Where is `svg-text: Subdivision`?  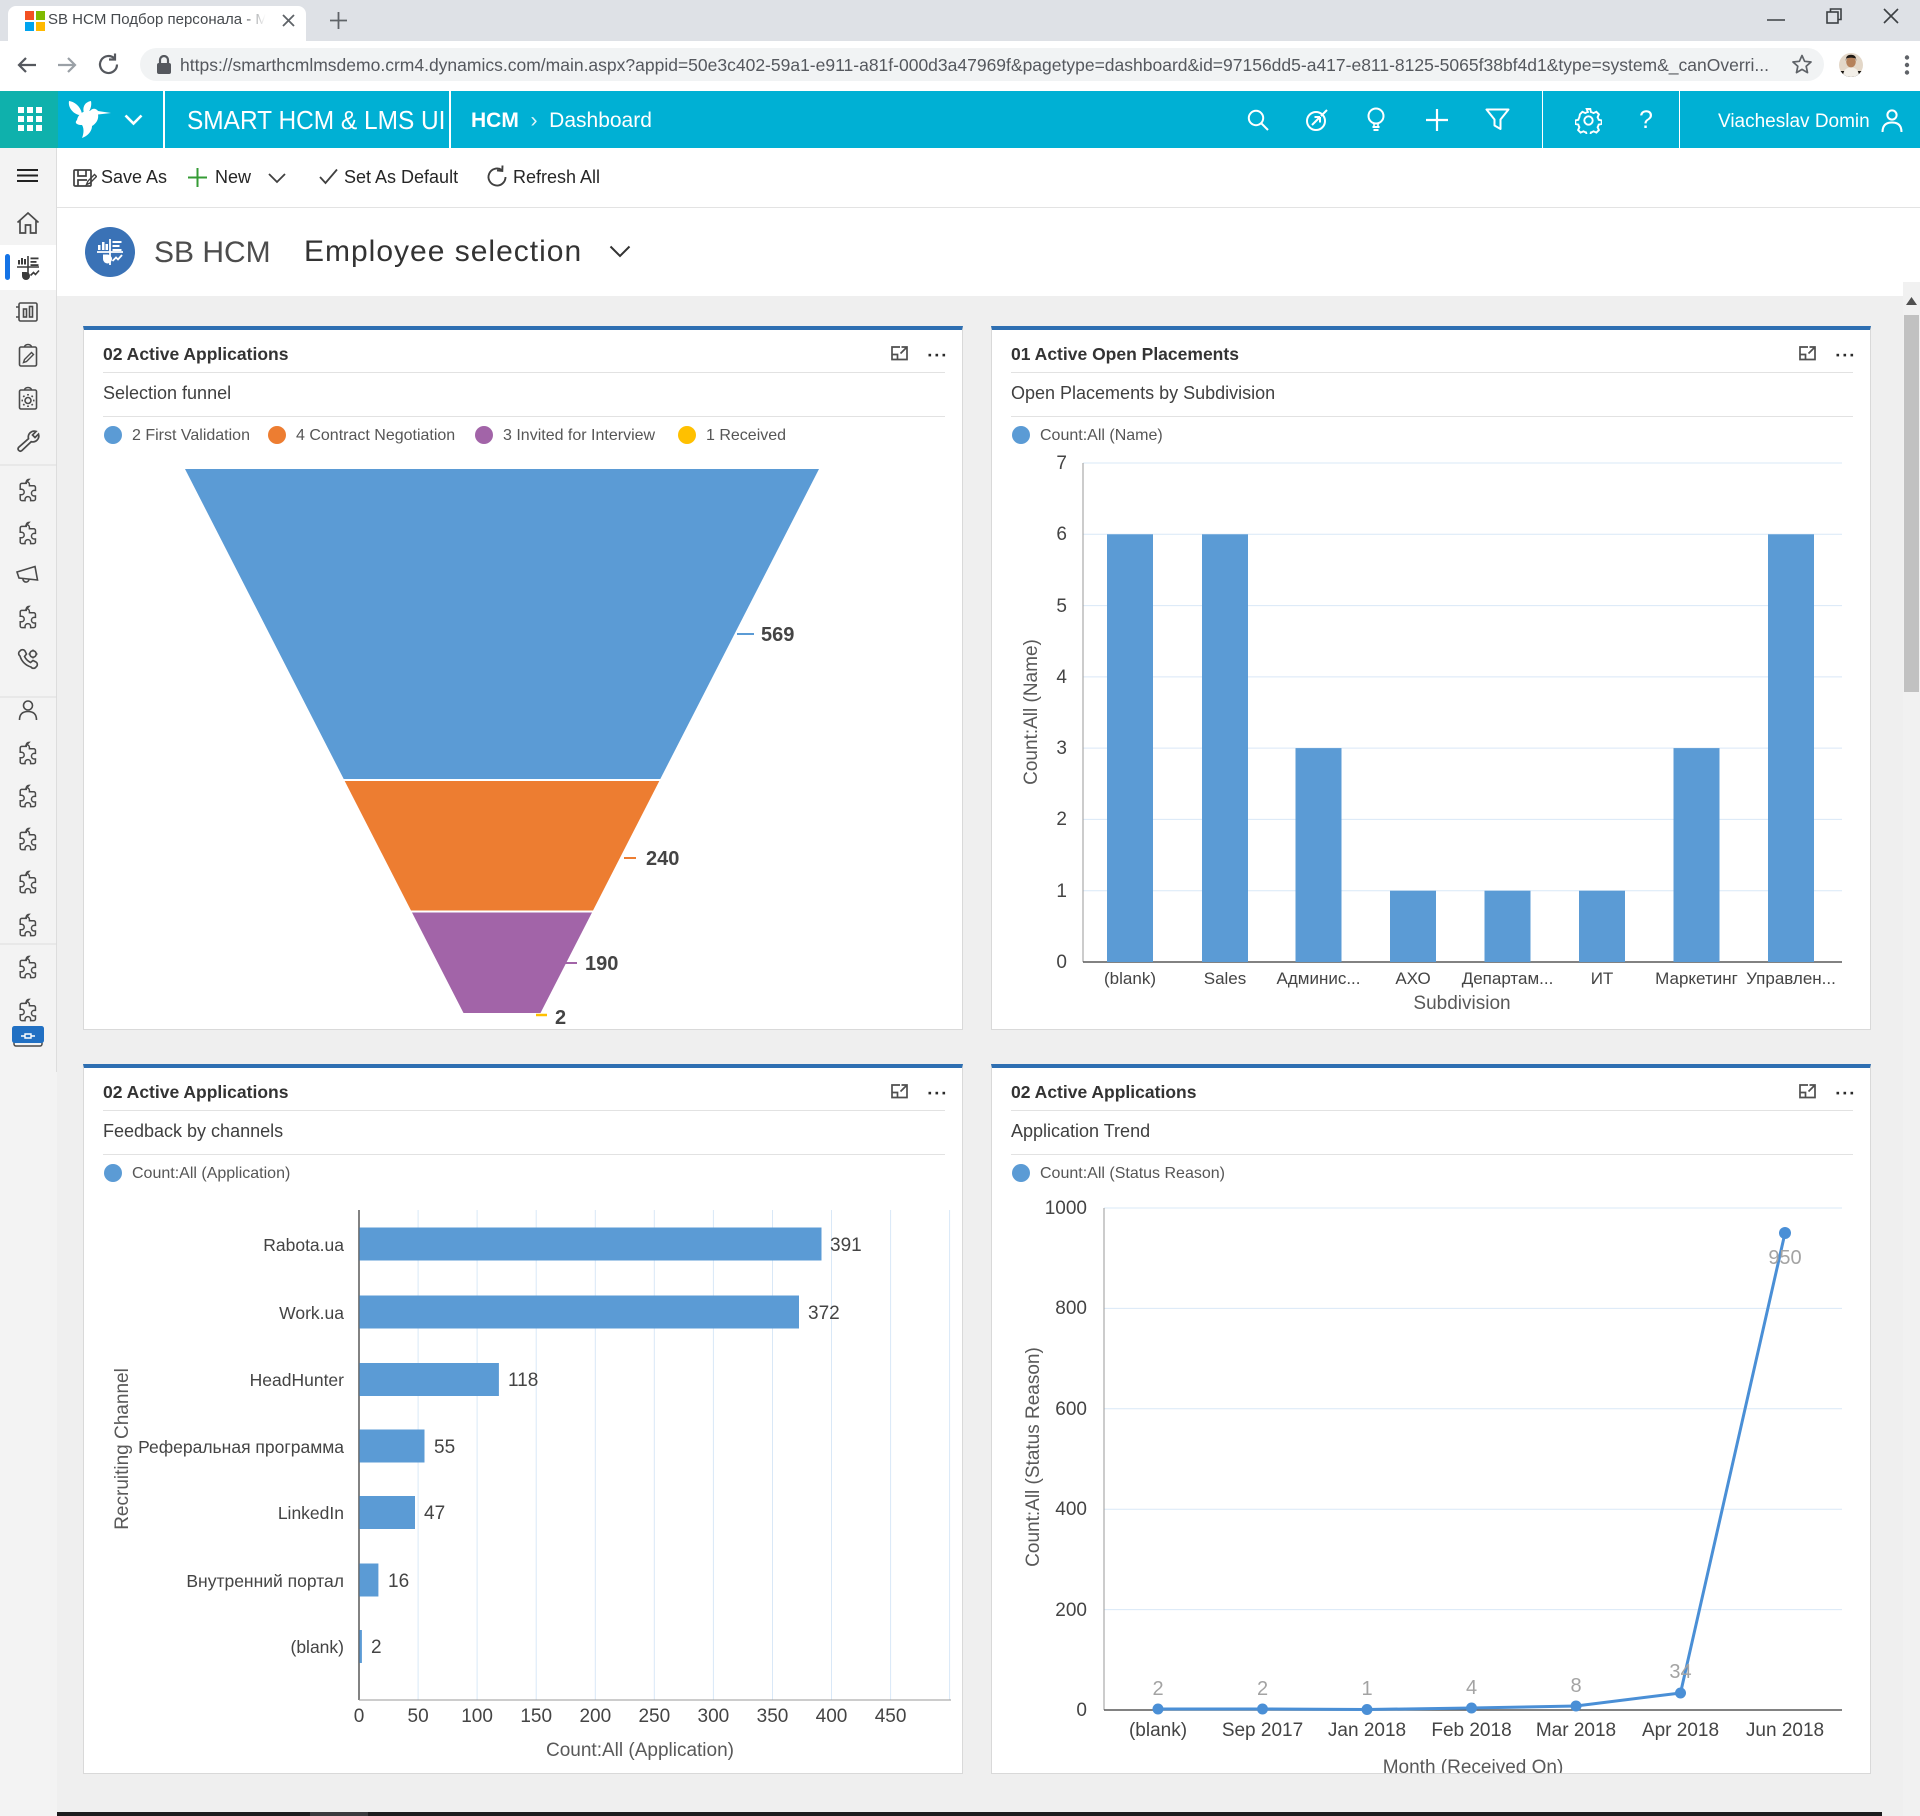
svg-text: Subdivision is located at coordinates (1461, 1003).